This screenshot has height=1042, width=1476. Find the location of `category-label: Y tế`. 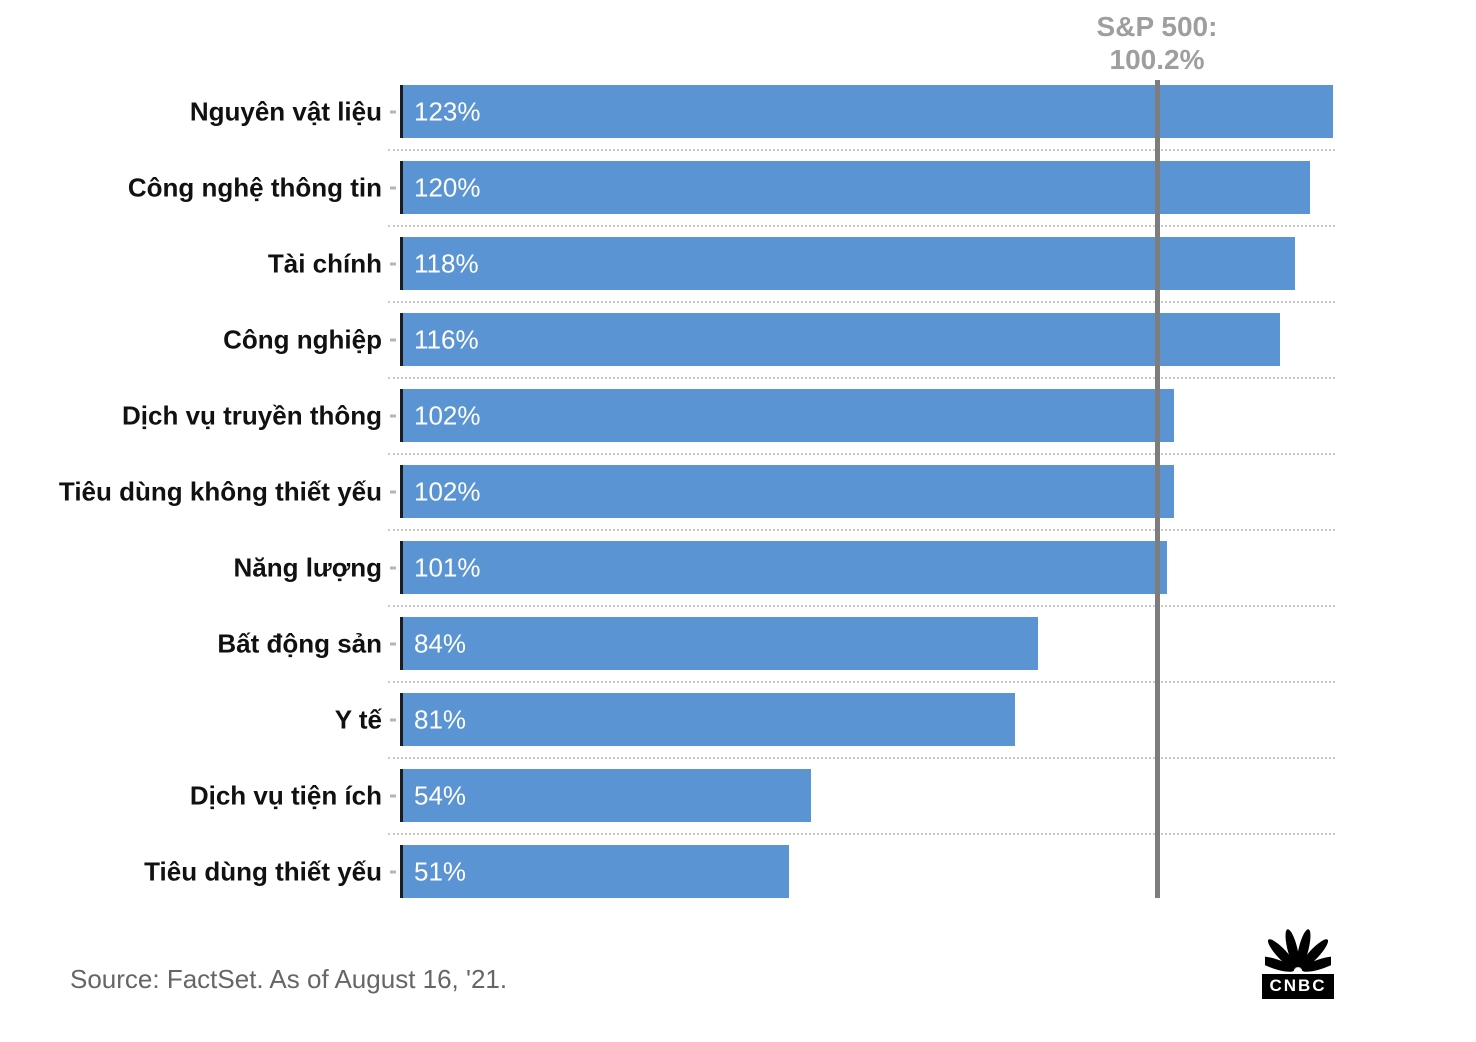

category-label: Y tế is located at coordinates (358, 719).